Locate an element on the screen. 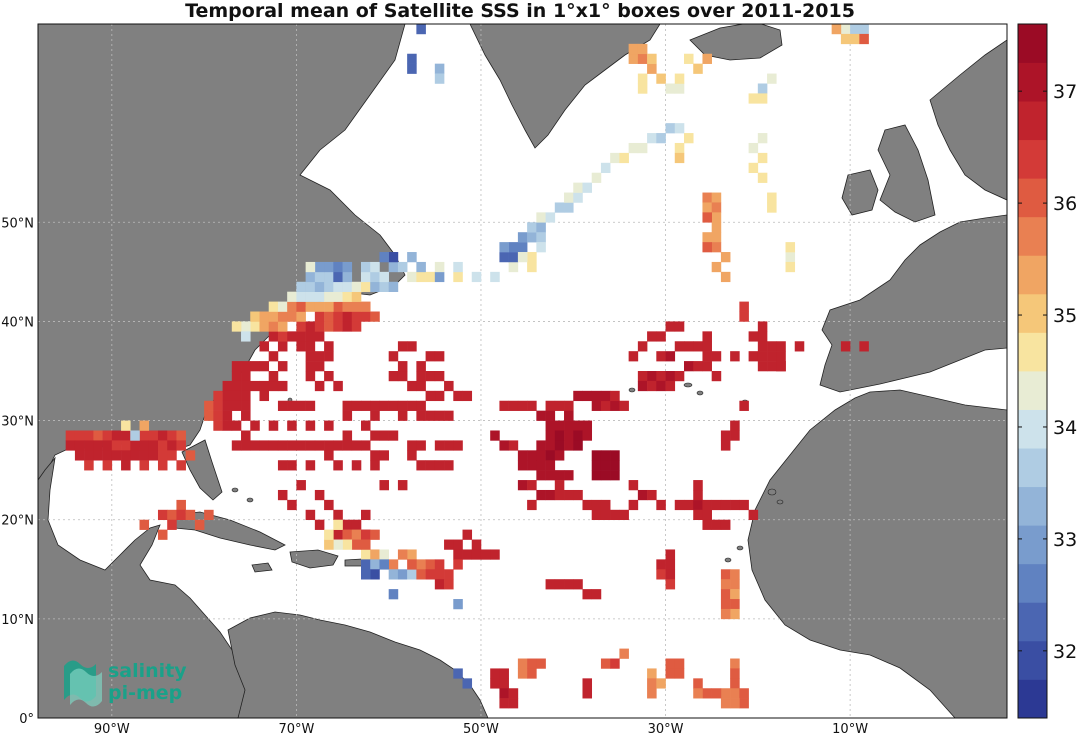 This screenshot has width=1077, height=737. land-hispaniola is located at coordinates (314, 559).